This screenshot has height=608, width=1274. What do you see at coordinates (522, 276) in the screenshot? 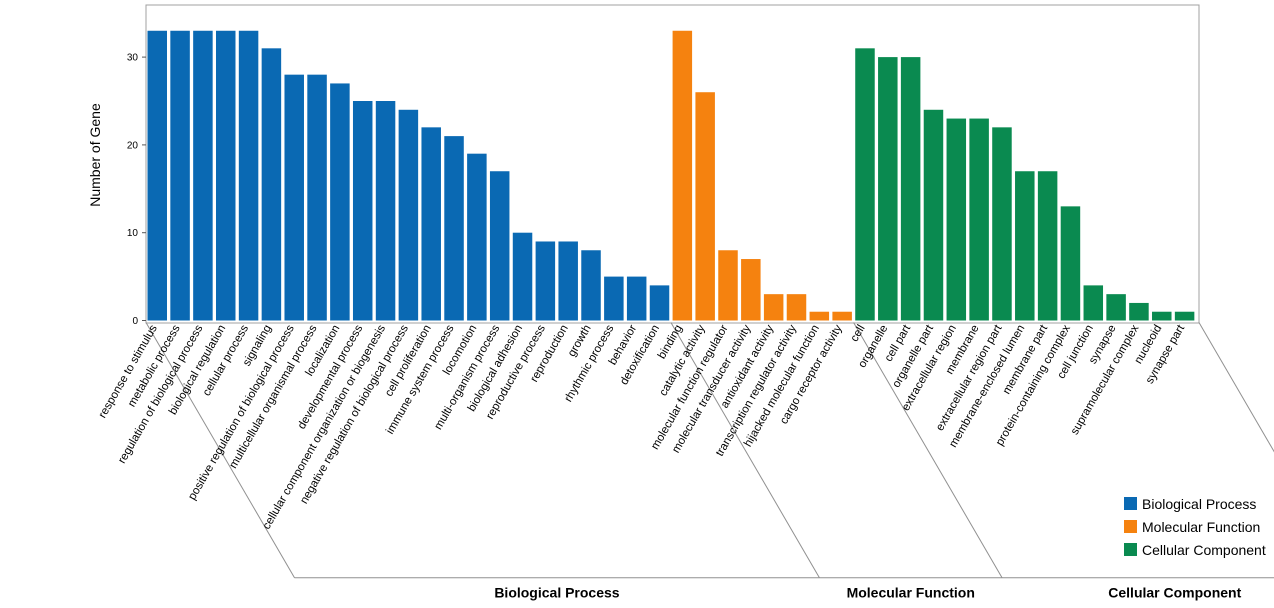
I see `bar-biological-adhesion` at bounding box center [522, 276].